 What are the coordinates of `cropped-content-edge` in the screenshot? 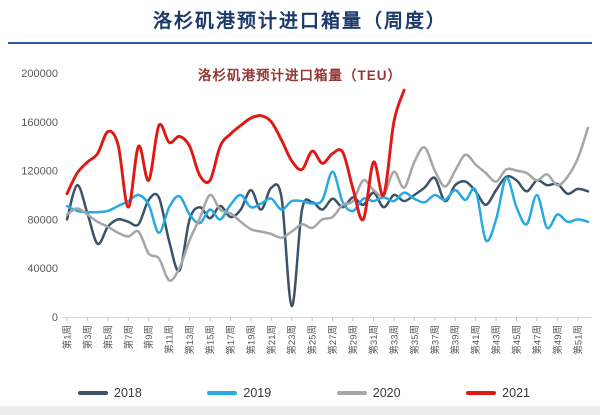 It's located at (300, 410).